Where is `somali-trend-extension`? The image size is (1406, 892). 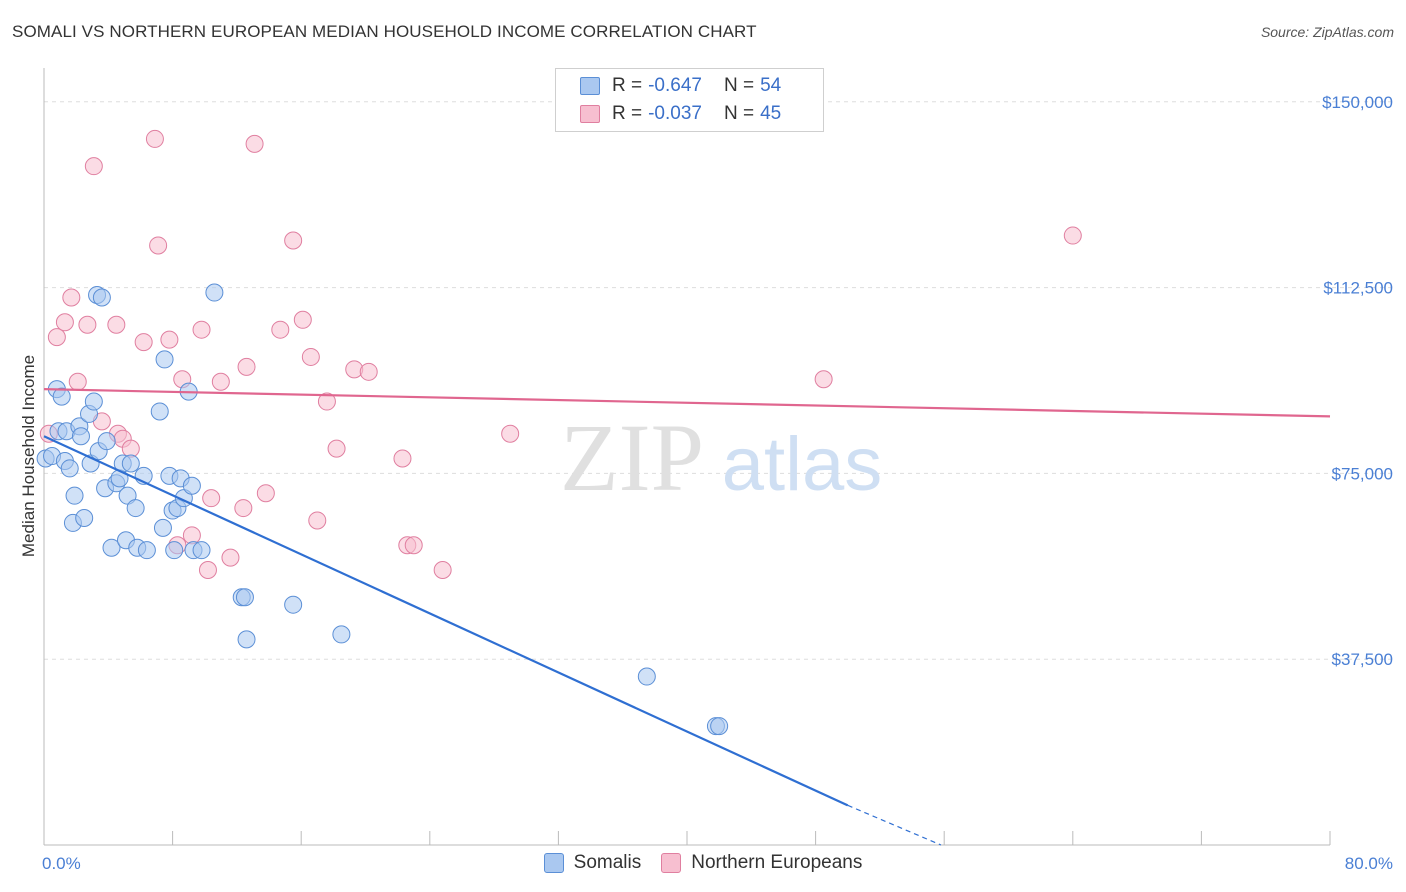
somali-trend-extension is located at coordinates (894, 825).